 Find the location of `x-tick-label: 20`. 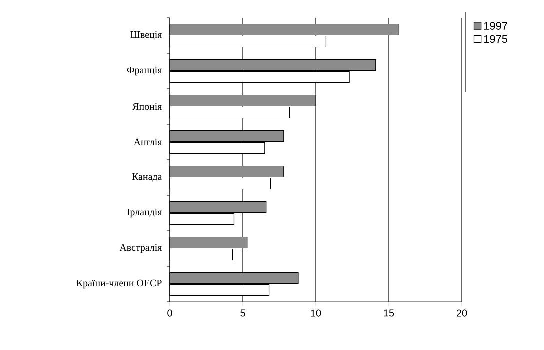

x-tick-label: 20 is located at coordinates (462, 313).